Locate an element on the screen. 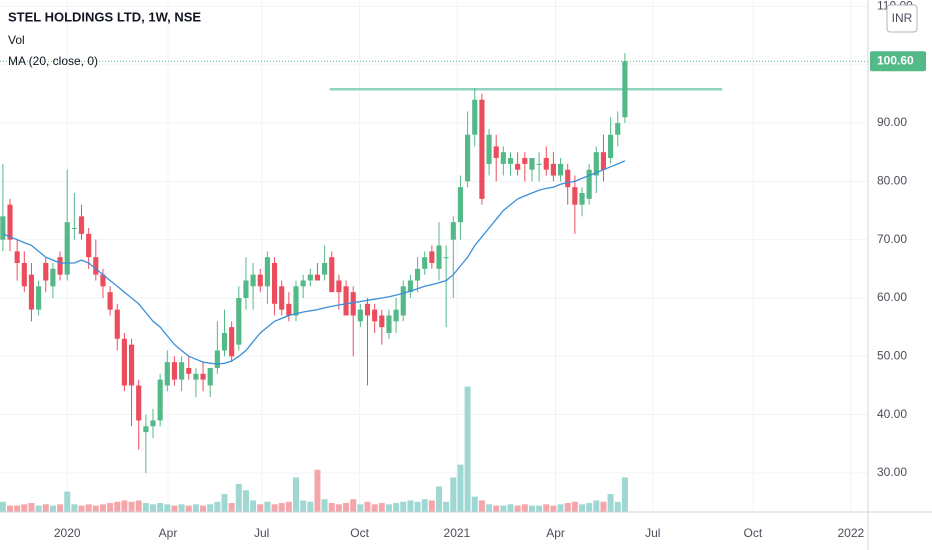  y-tick-label: 30.00 is located at coordinates (892, 472).